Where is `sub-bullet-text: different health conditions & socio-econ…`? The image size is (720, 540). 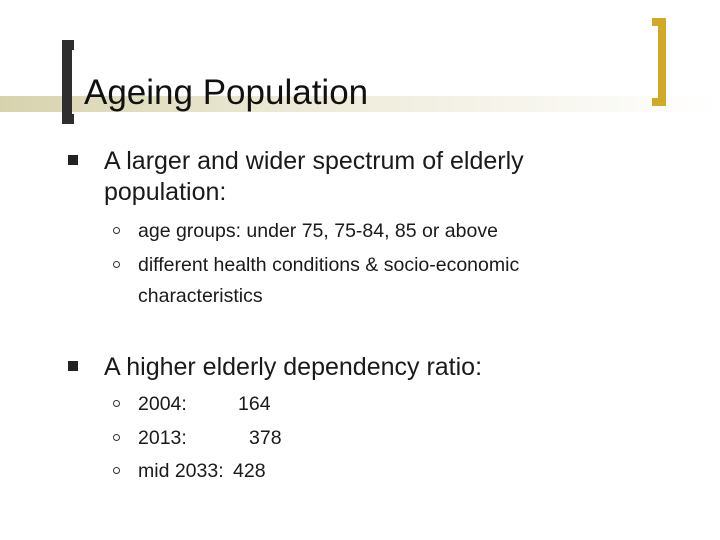
sub-bullet-text: different health conditions & socio-econ… is located at coordinates (329, 280).